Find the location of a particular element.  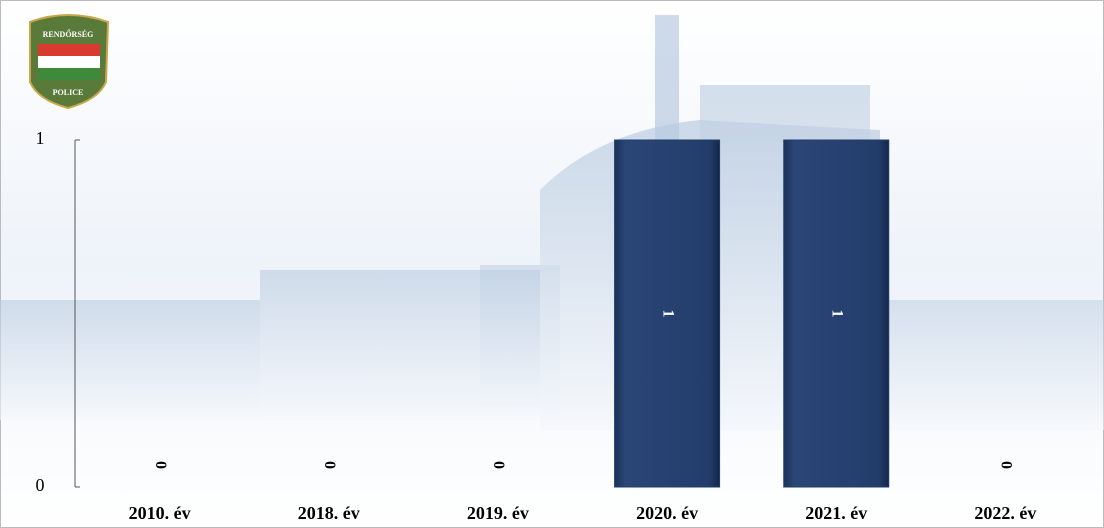

x-tick-label: 2021. év is located at coordinates (836, 513).